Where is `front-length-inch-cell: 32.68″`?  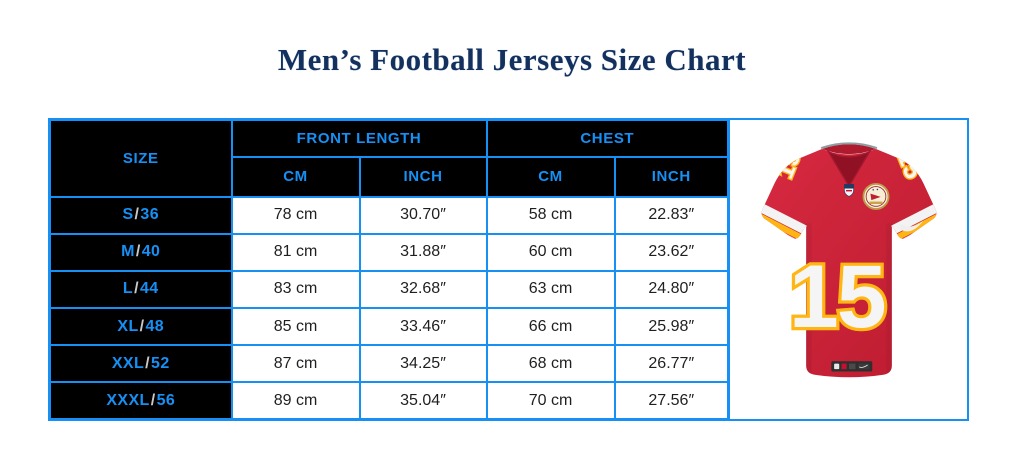
front-length-inch-cell: 32.68″ is located at coordinates (423, 289).